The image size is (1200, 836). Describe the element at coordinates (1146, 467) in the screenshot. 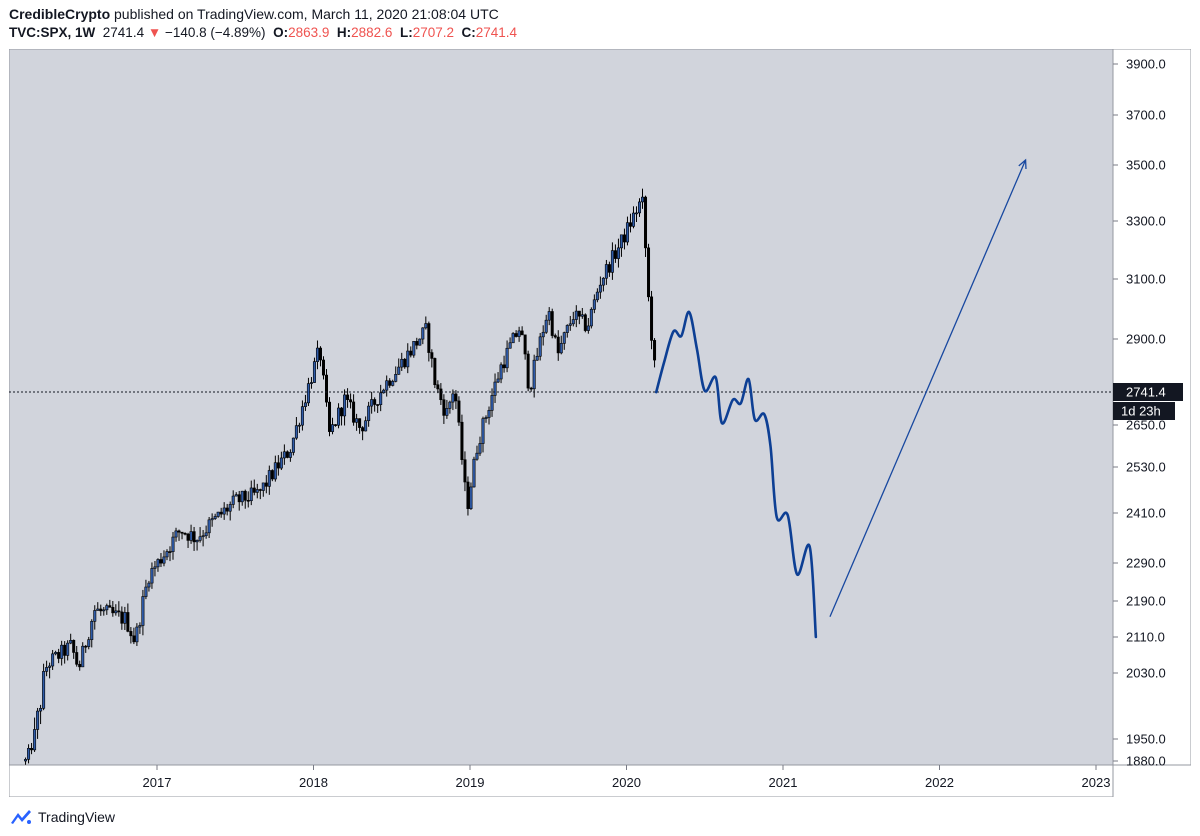

I see `y-tick-label: 2530.0` at that location.